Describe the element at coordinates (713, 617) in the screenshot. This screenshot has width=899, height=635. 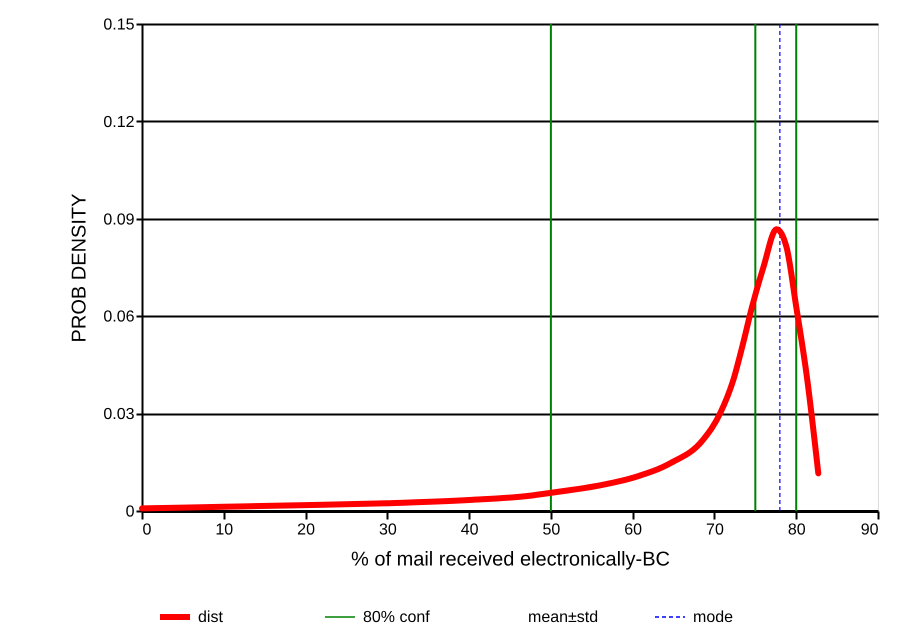
I see `legend-label: mode` at that location.